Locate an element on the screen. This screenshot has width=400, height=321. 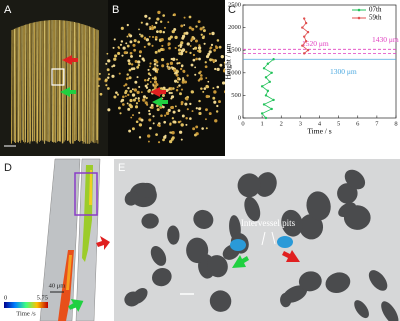
legend-marker is located at coordinates (359, 10).